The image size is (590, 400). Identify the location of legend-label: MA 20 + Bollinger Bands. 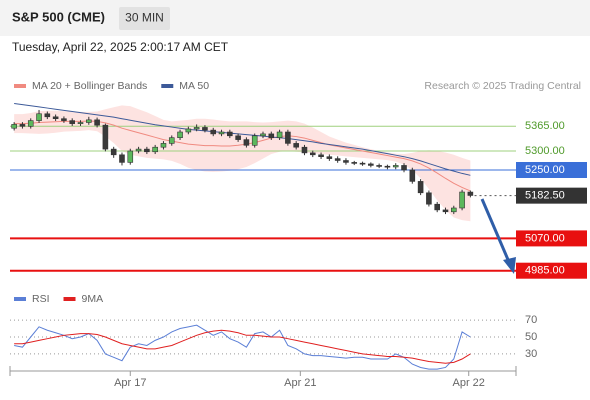
(89, 86).